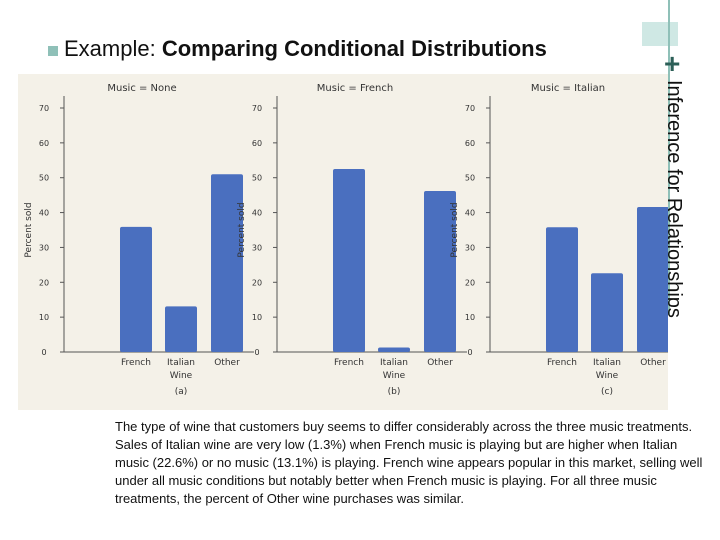  I want to click on title-bullet, so click(53, 51).